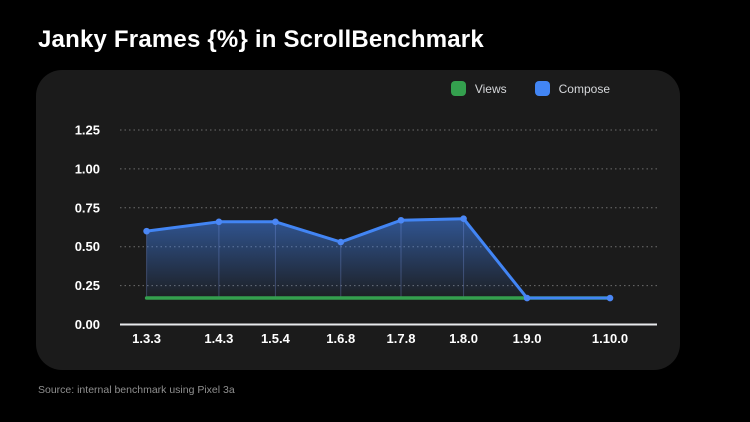 The height and width of the screenshot is (422, 750). I want to click on x-tick-label: 1.10.0, so click(610, 338).